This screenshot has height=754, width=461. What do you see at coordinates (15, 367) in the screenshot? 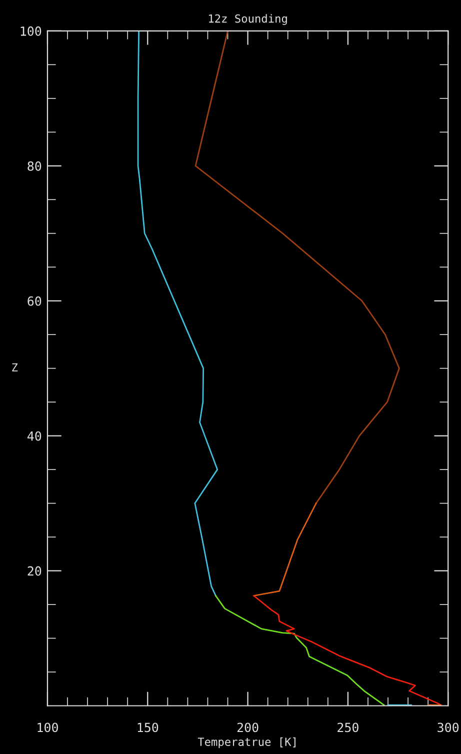
I see `y-axis-title: Z` at bounding box center [15, 367].